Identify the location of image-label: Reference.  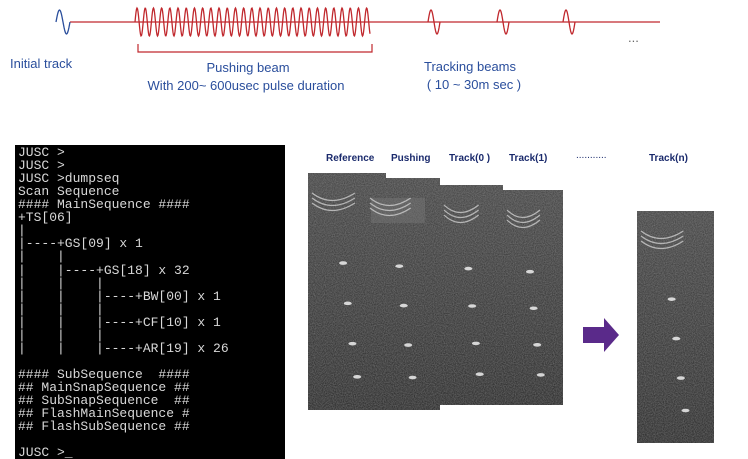
(350, 158).